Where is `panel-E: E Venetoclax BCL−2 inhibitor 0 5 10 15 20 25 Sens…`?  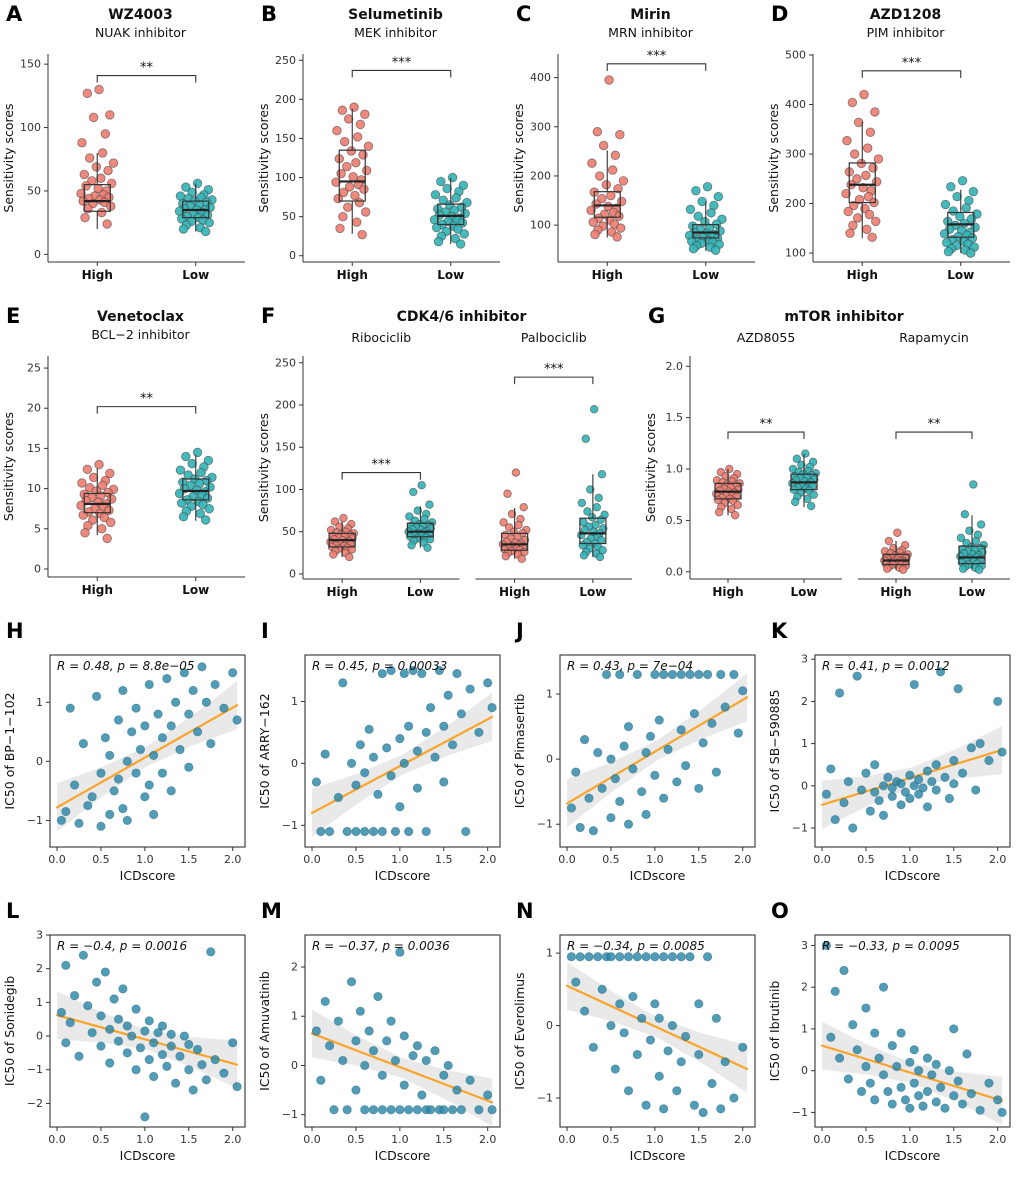 panel-E: E Venetoclax BCL−2 inhibitor 0 5 10 15 20 25 Sens… is located at coordinates (127, 459).